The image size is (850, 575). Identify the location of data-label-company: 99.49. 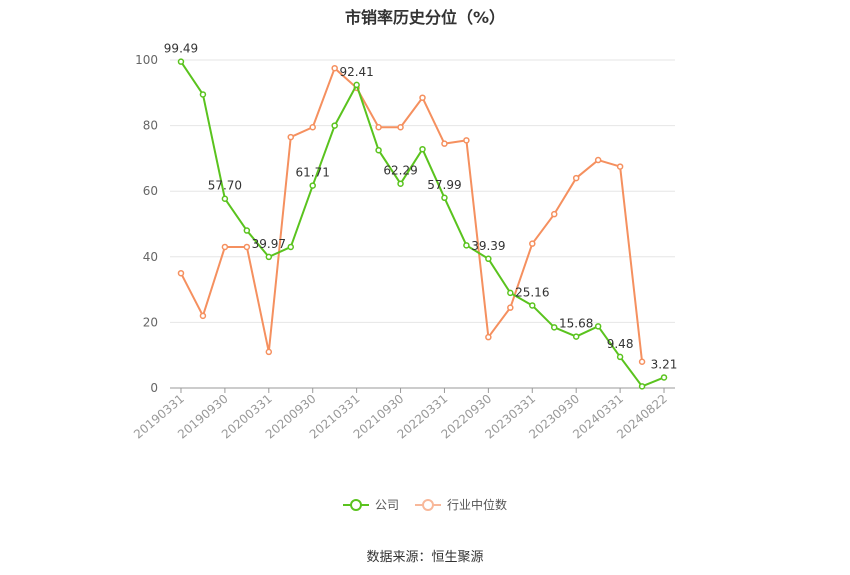
(181, 49).